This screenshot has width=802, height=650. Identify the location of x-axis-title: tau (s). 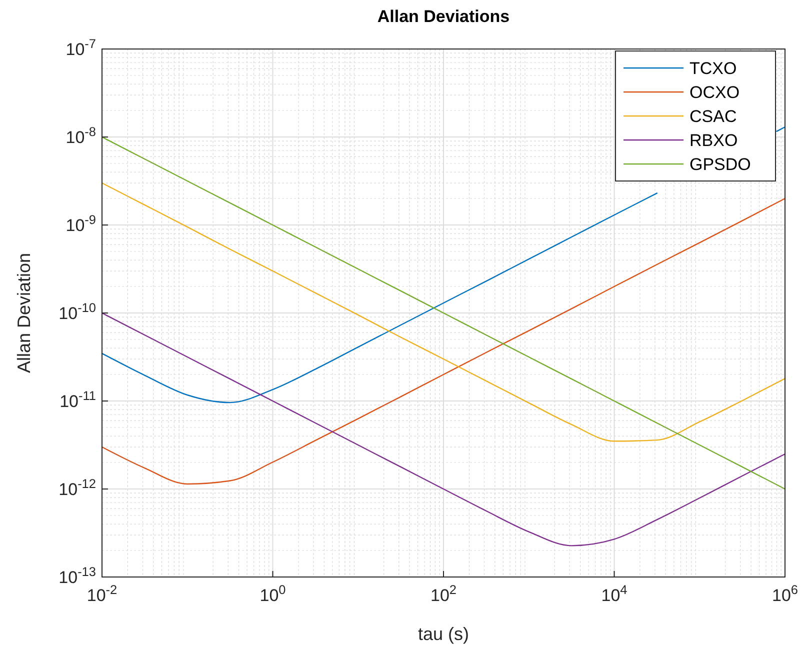
(444, 634).